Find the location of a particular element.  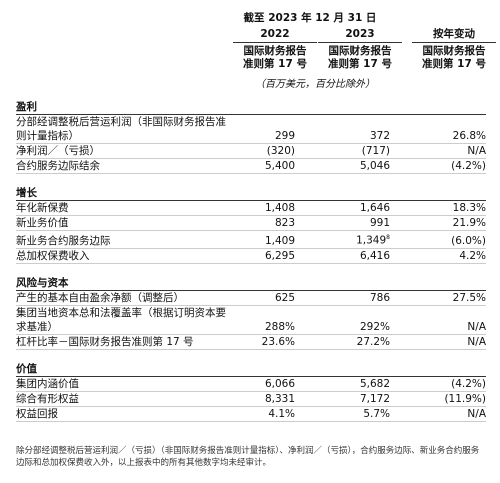

value: 23.6% is located at coordinates (278, 341).